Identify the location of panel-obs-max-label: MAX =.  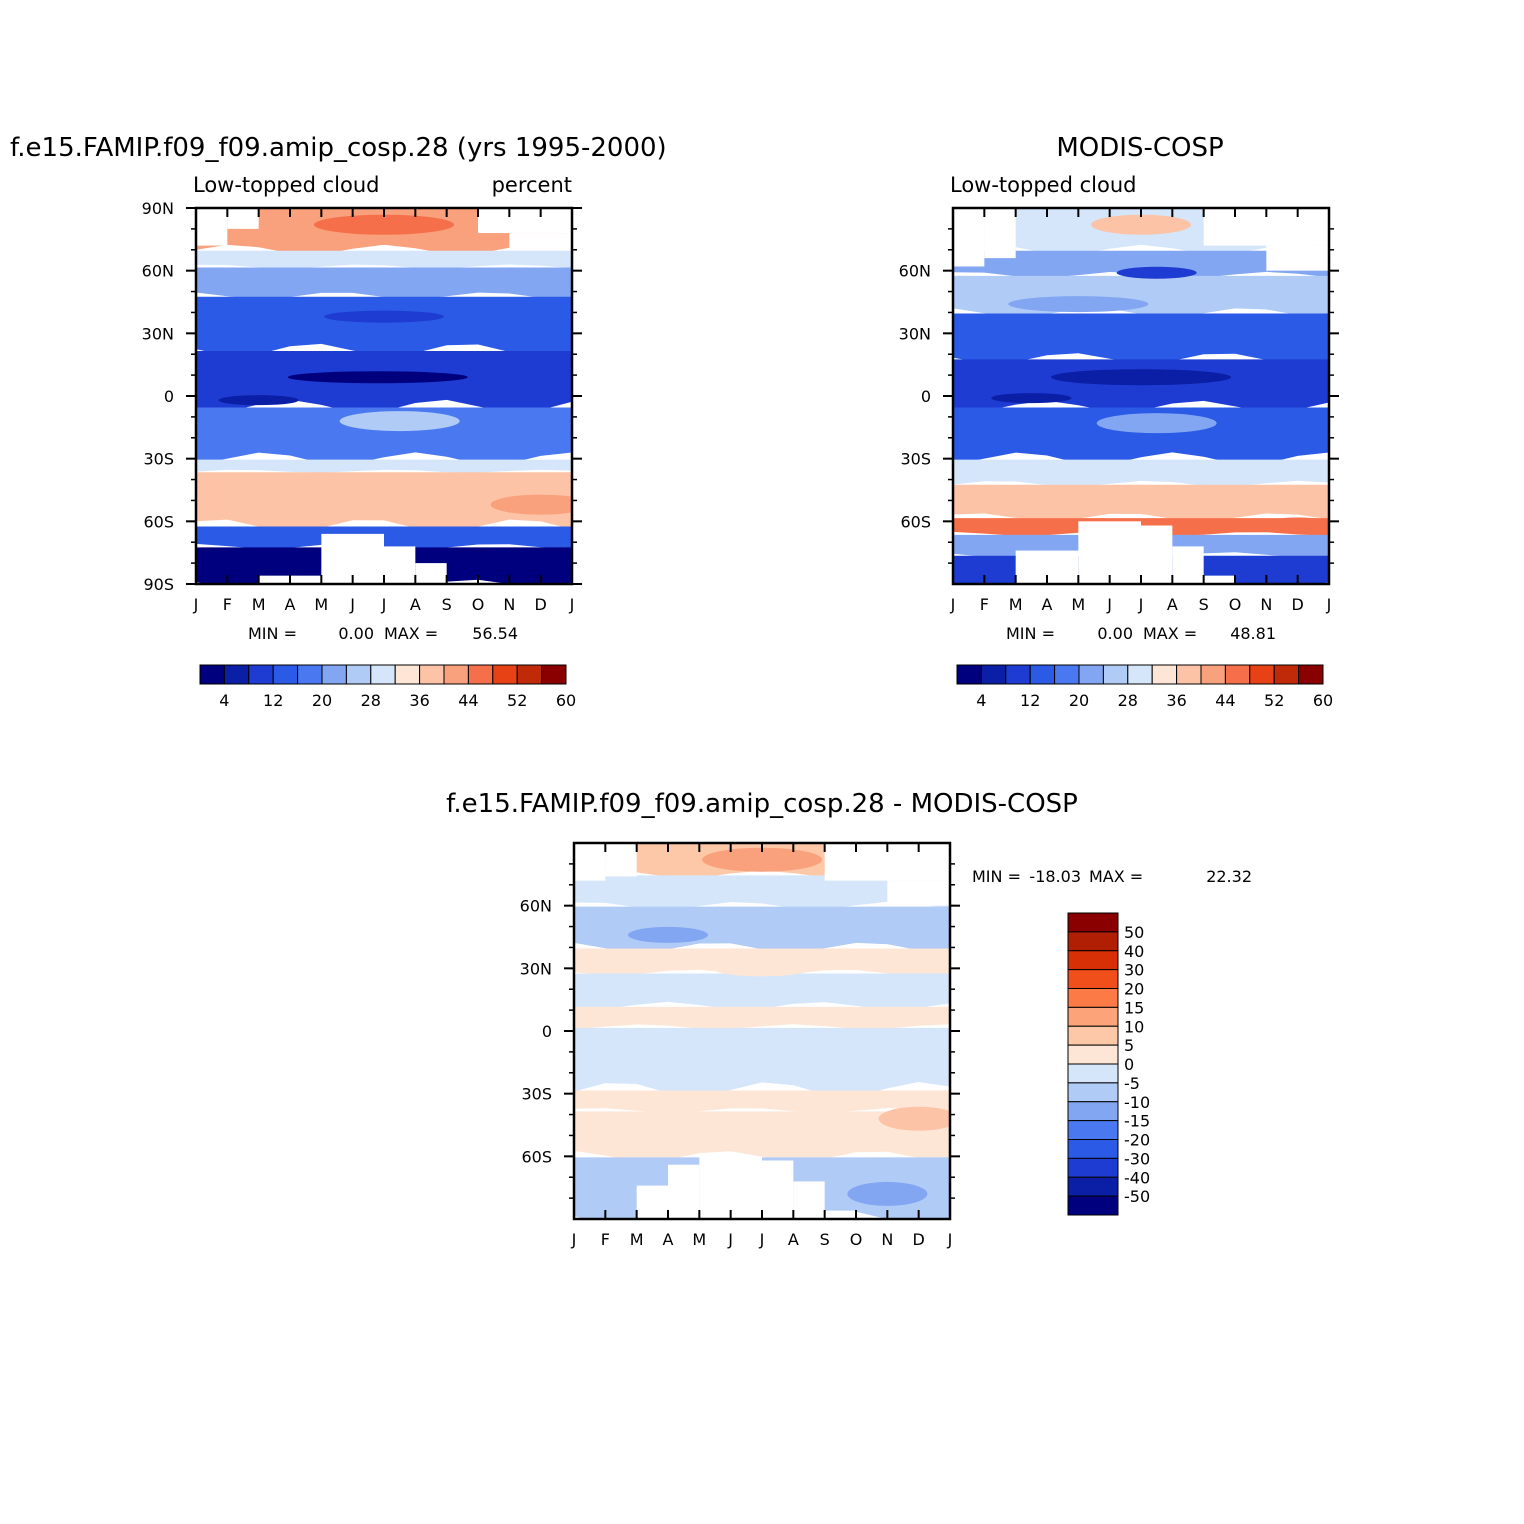
(1170, 633).